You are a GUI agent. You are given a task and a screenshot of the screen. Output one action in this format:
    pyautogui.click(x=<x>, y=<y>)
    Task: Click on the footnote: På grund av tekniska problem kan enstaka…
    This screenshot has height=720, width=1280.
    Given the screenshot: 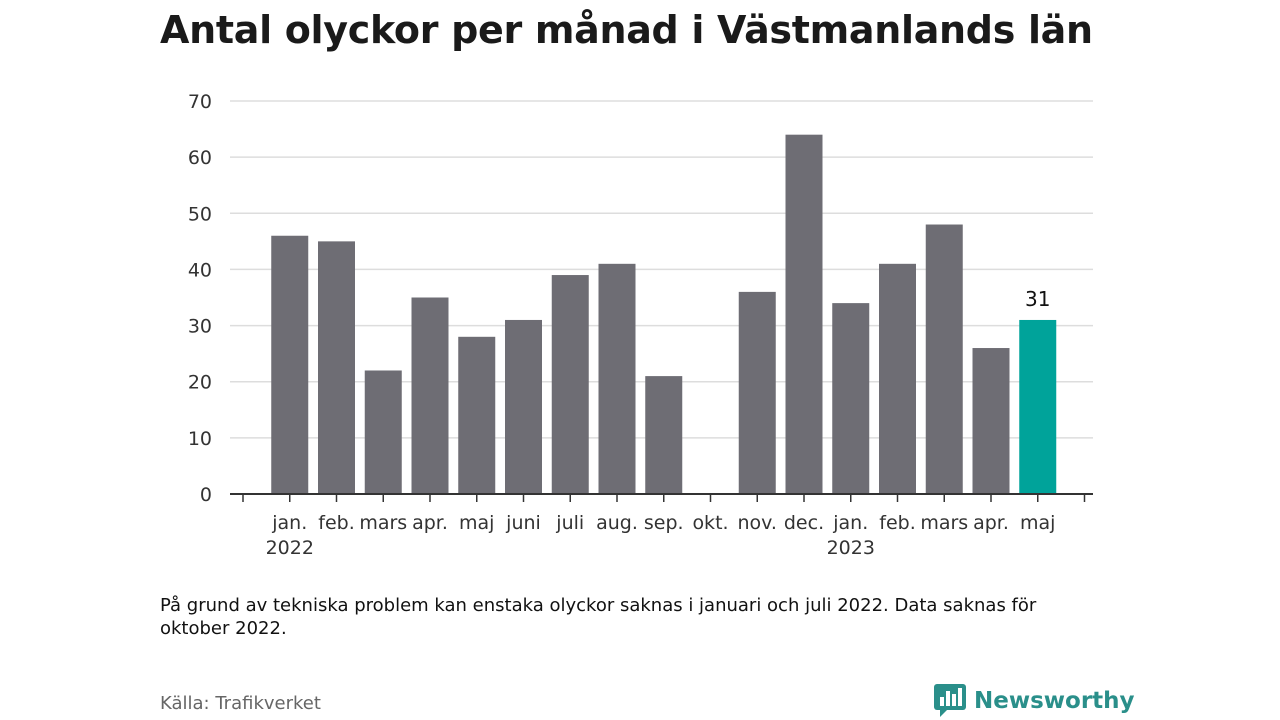 What is the action you would take?
    pyautogui.click(x=598, y=617)
    